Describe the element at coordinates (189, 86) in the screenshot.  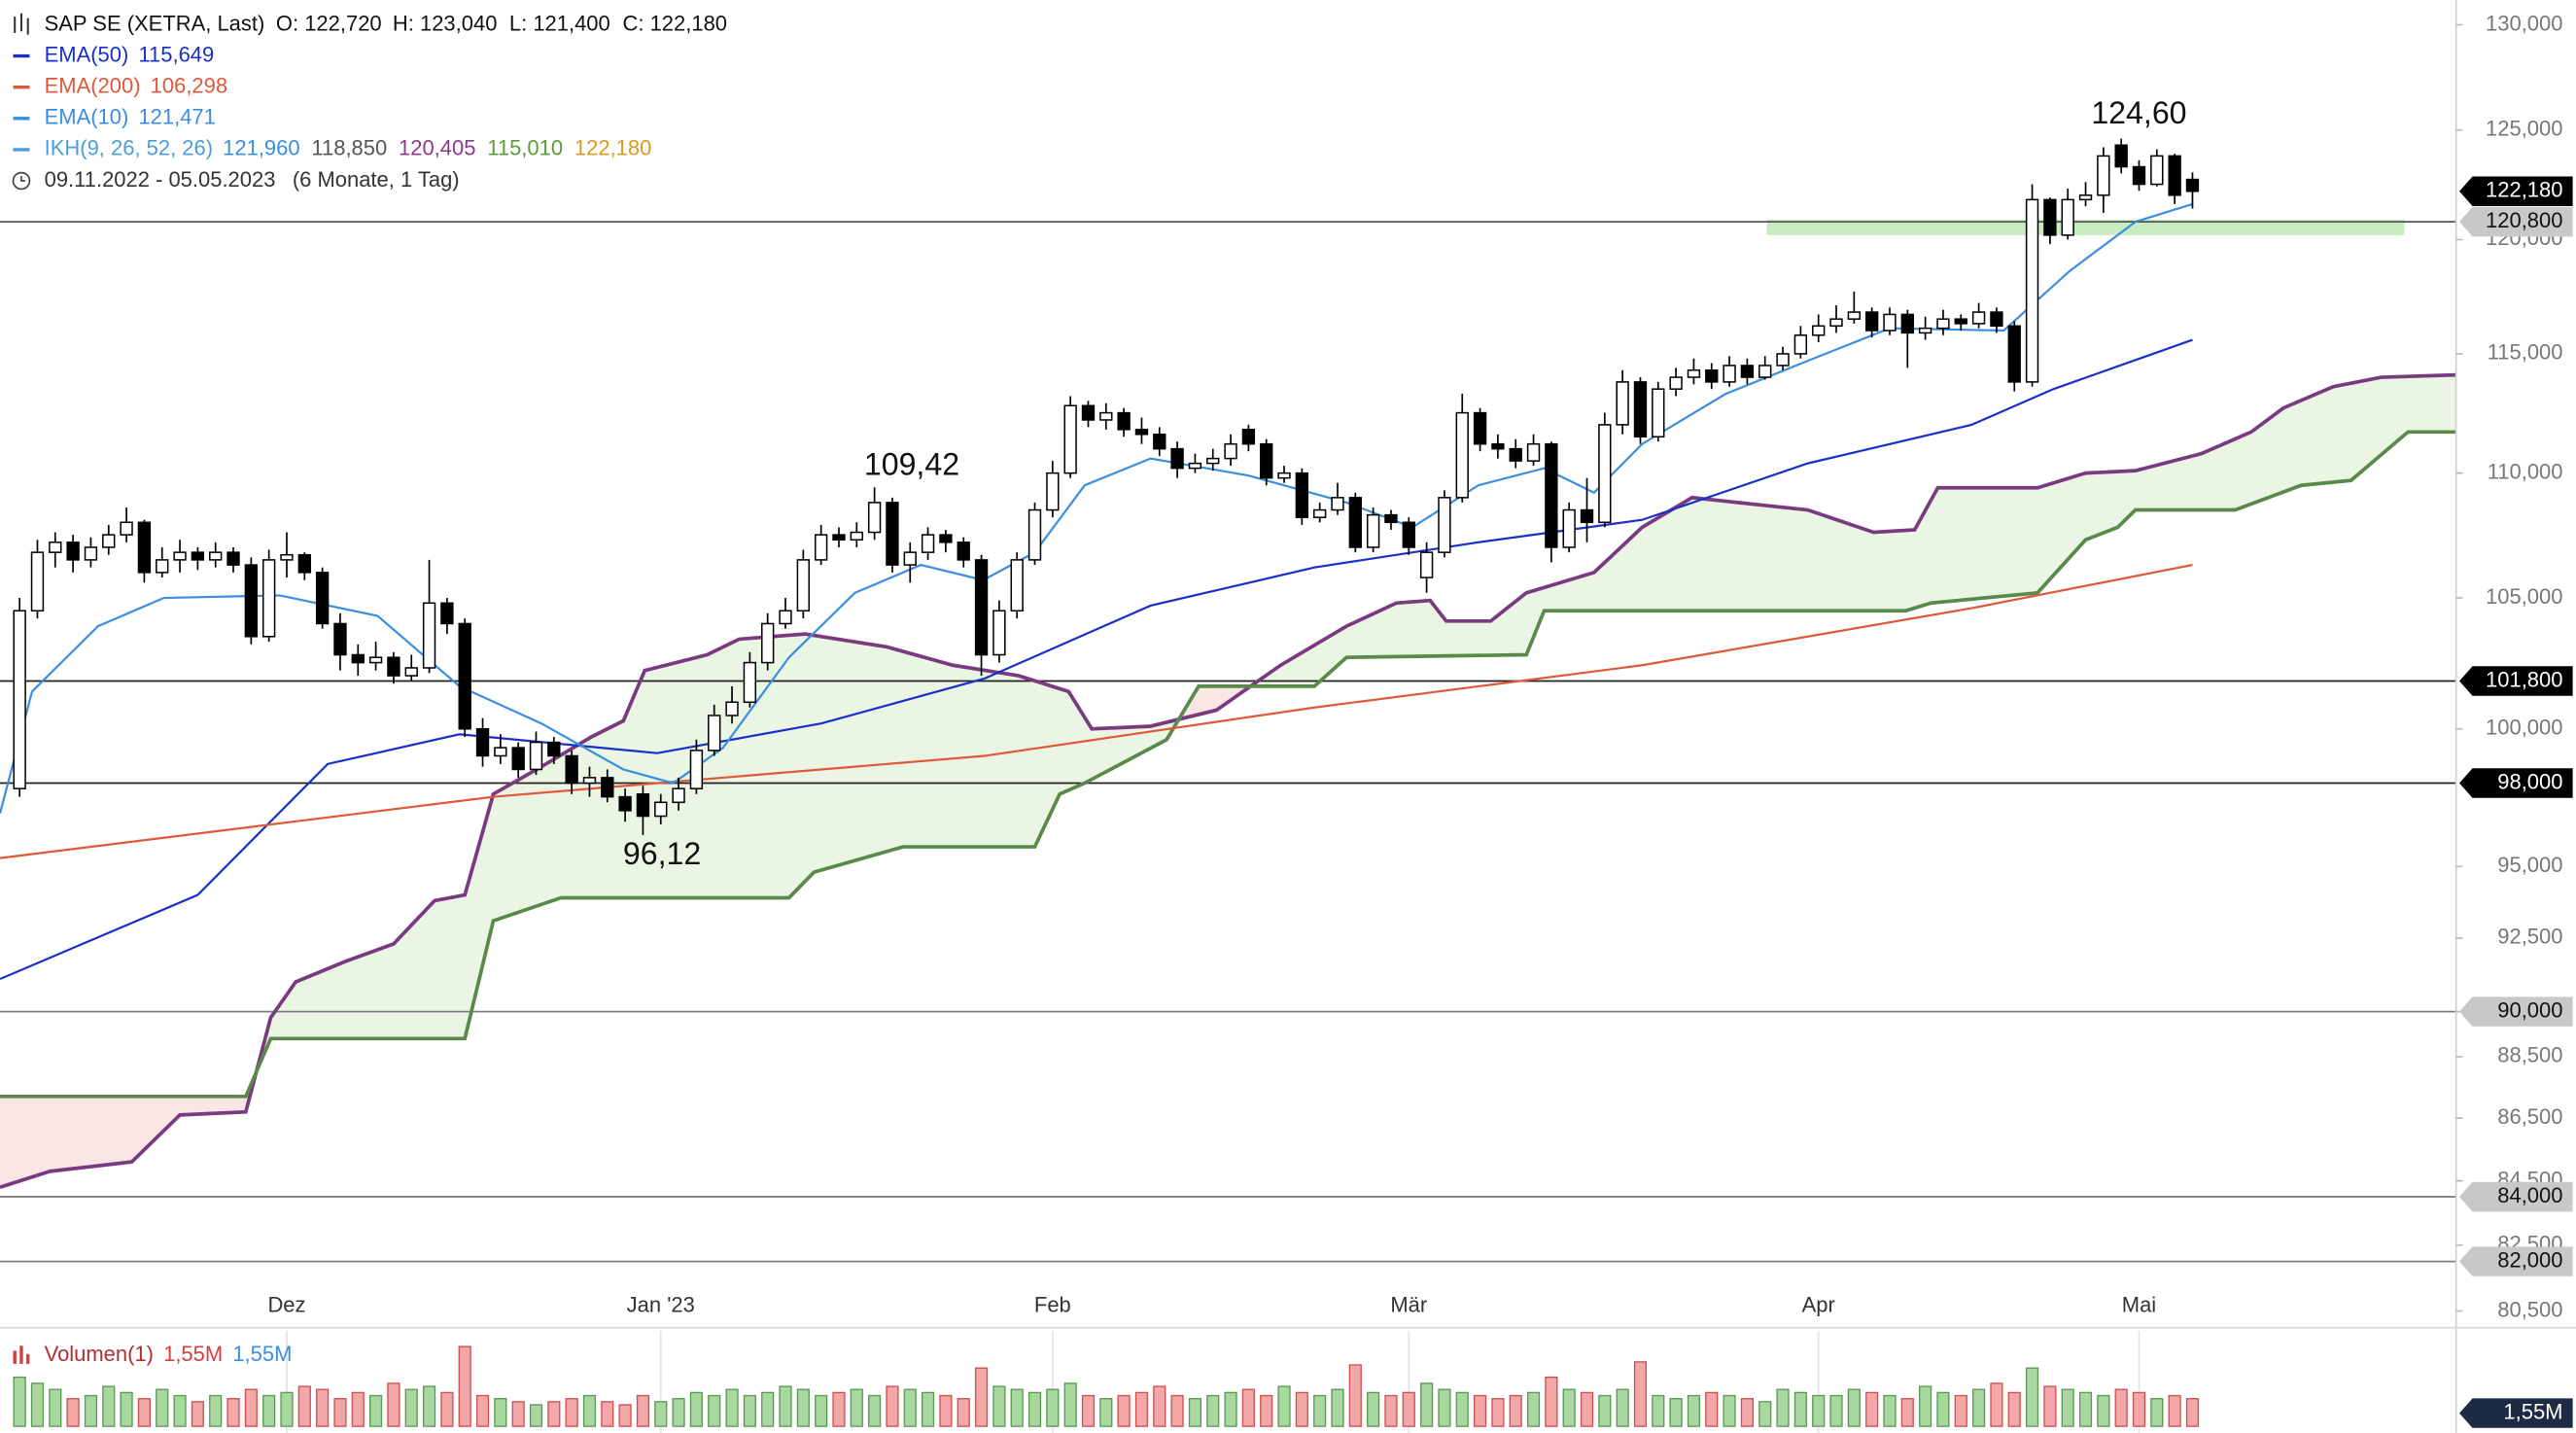
I see `legend-value: 106,298` at that location.